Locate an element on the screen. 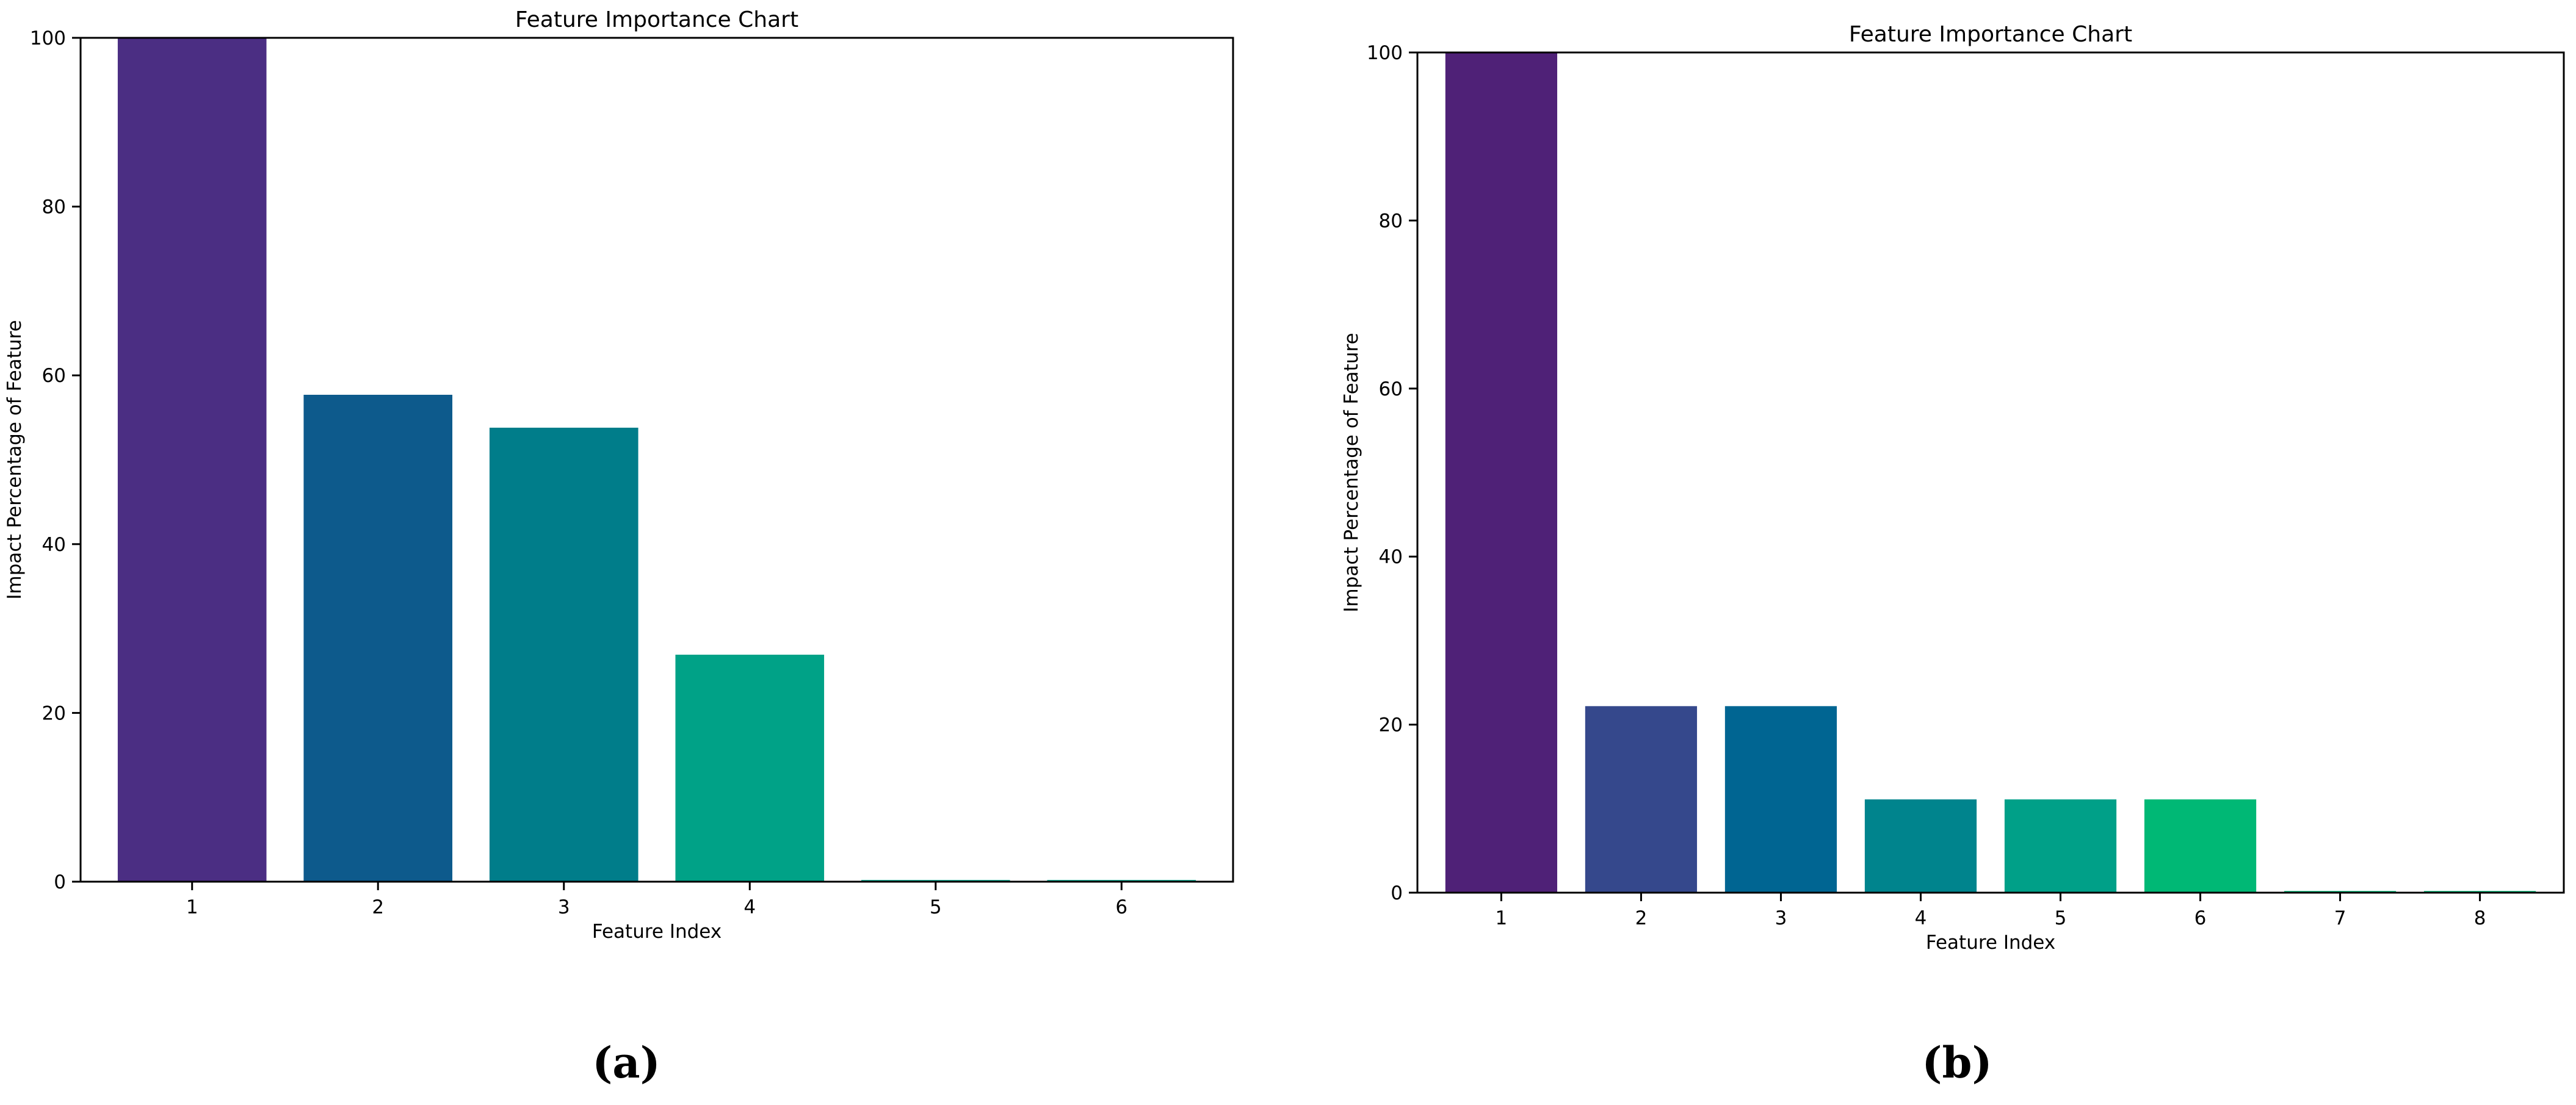 Image resolution: width=2576 pixels, height=1105 pixels. caption-a: (a) is located at coordinates (626, 1062).